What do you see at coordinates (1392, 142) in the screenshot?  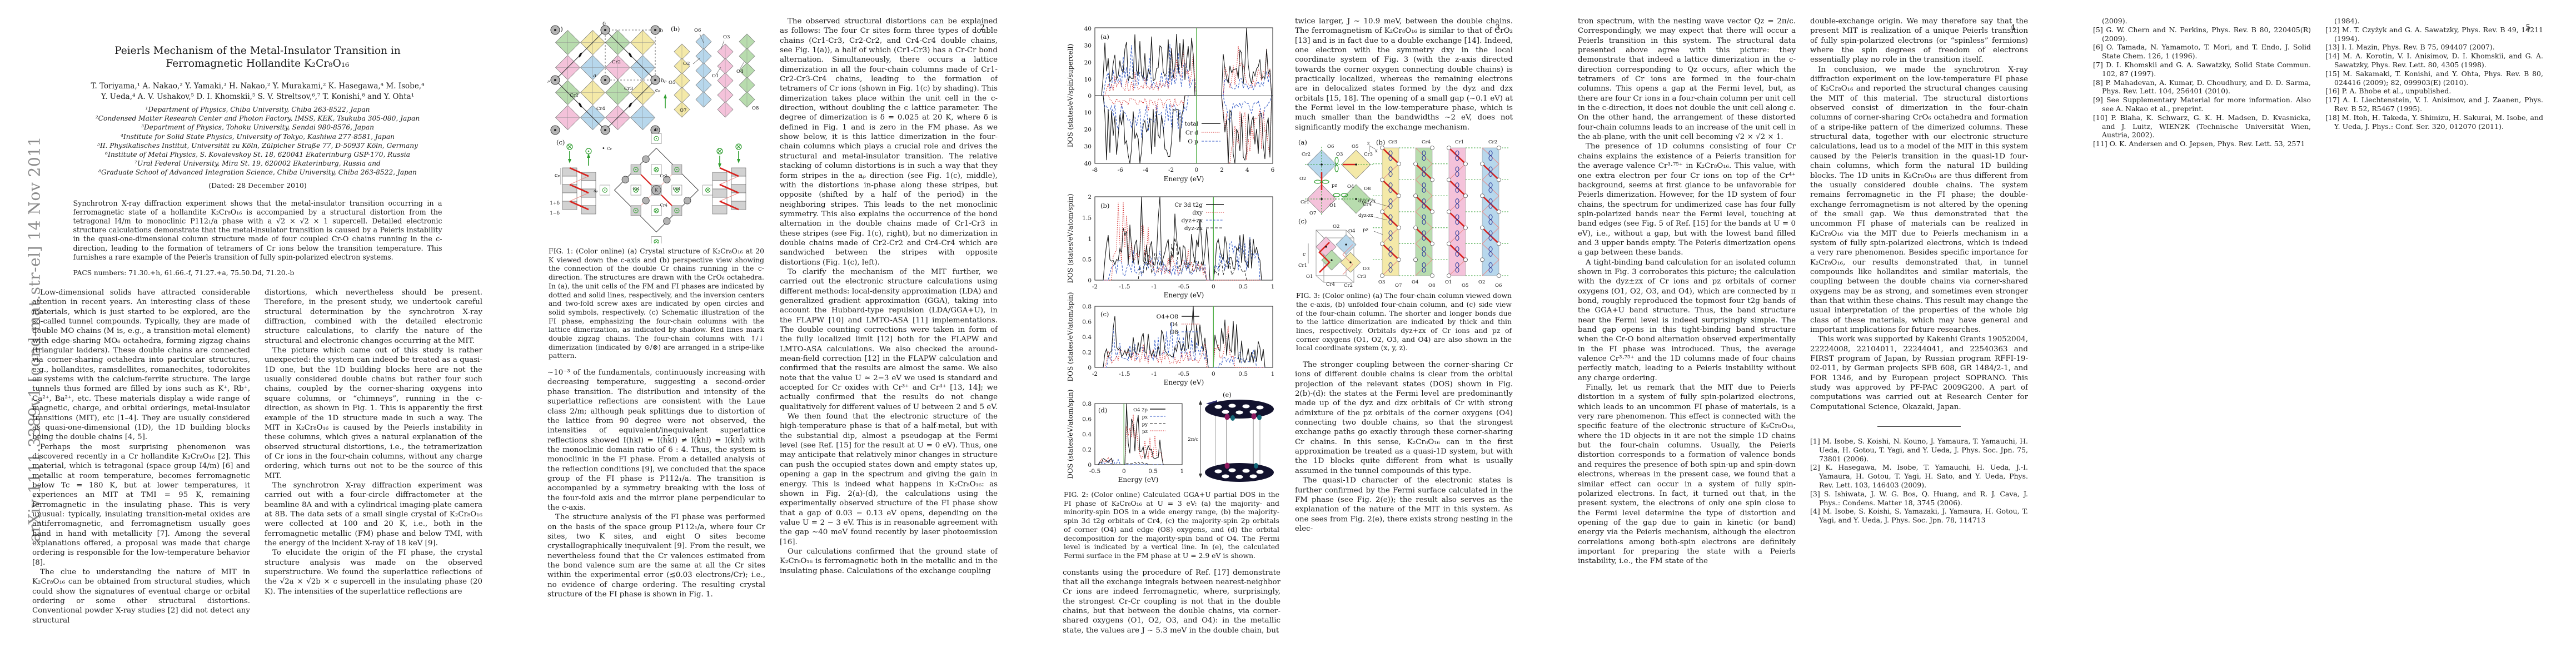 I see `svg-text: Cr3` at bounding box center [1392, 142].